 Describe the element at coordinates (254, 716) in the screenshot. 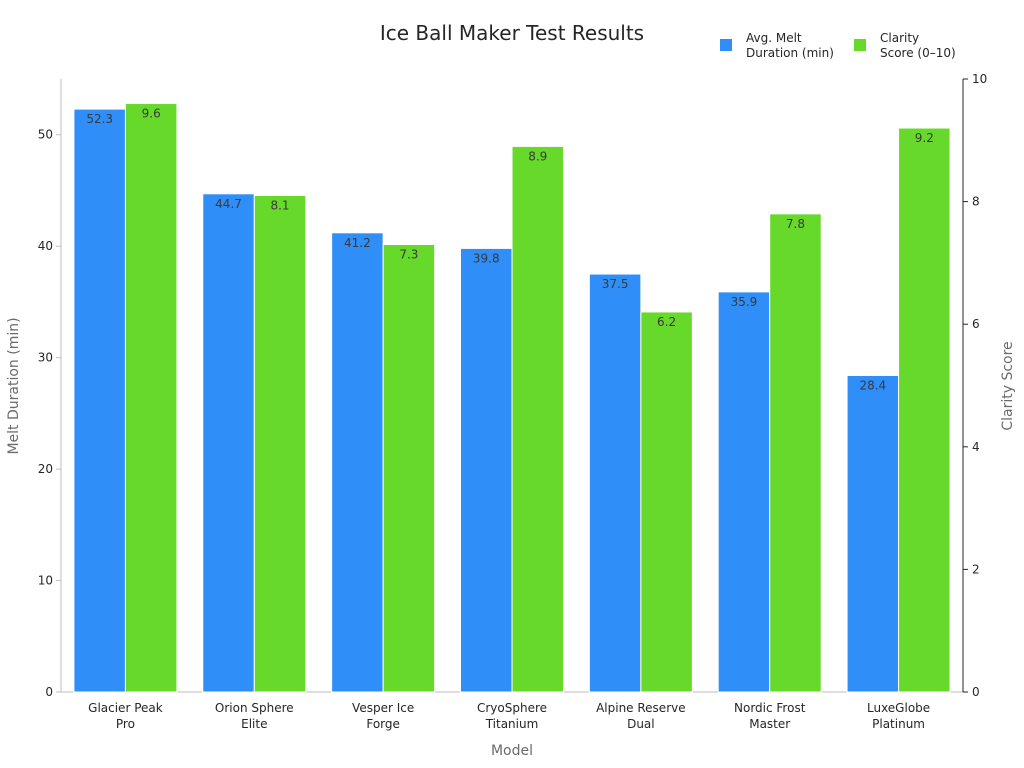

I see `x-tick-label: Orion Sphere Elite` at that location.